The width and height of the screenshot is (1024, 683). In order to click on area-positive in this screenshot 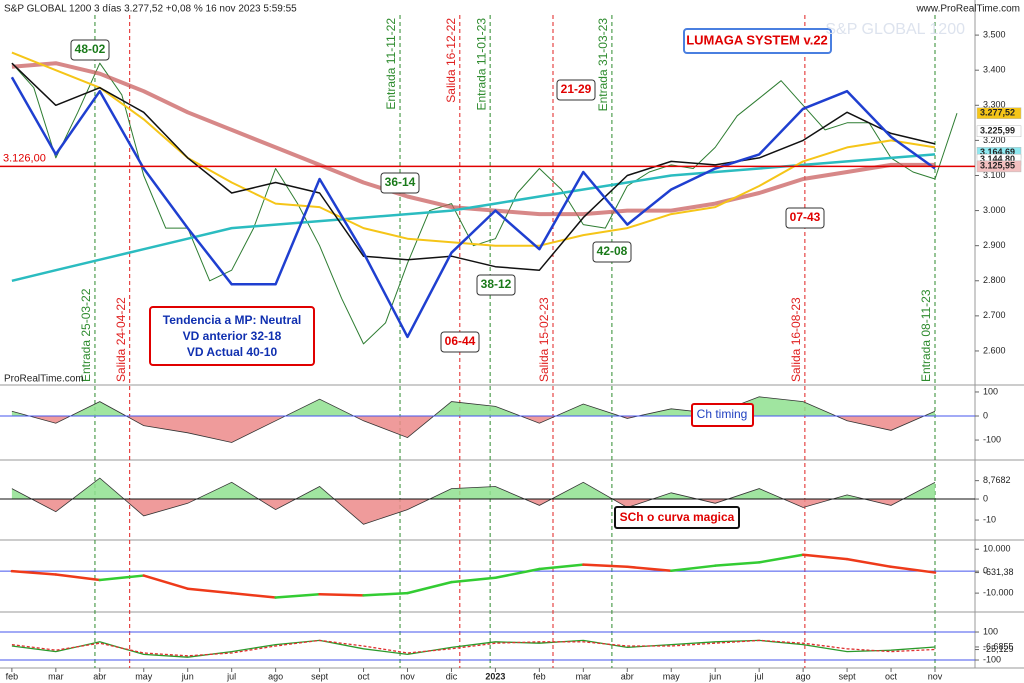, I will do `click(473, 406)`.